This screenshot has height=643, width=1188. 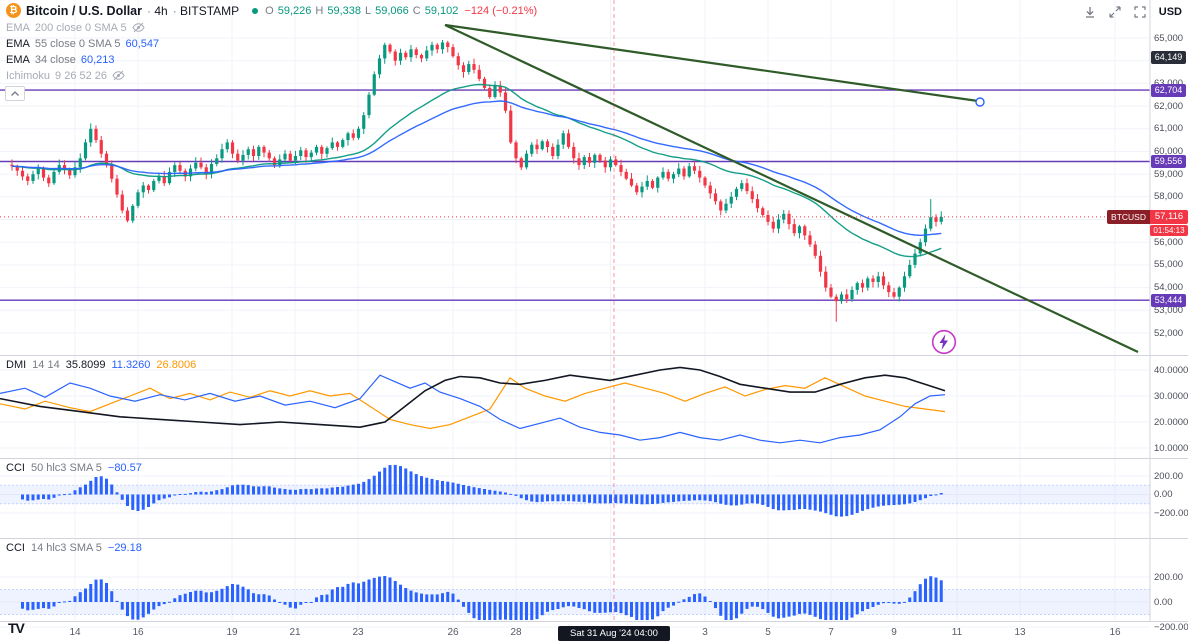 I want to click on cci50-axis-label: 0.00, so click(x=1163, y=494).